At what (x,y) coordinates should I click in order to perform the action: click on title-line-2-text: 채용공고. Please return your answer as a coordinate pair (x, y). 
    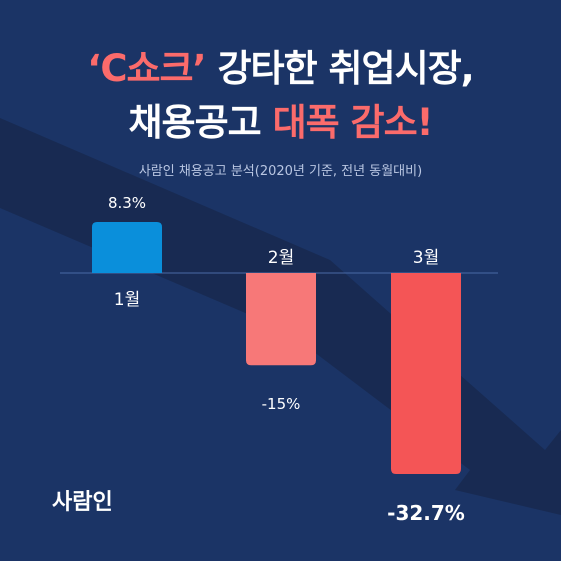
    Looking at the image, I should click on (200, 122).